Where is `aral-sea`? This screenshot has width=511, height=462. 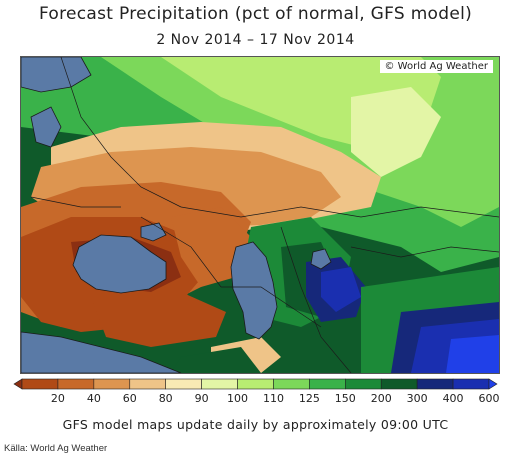 aral-sea is located at coordinates (321, 259).